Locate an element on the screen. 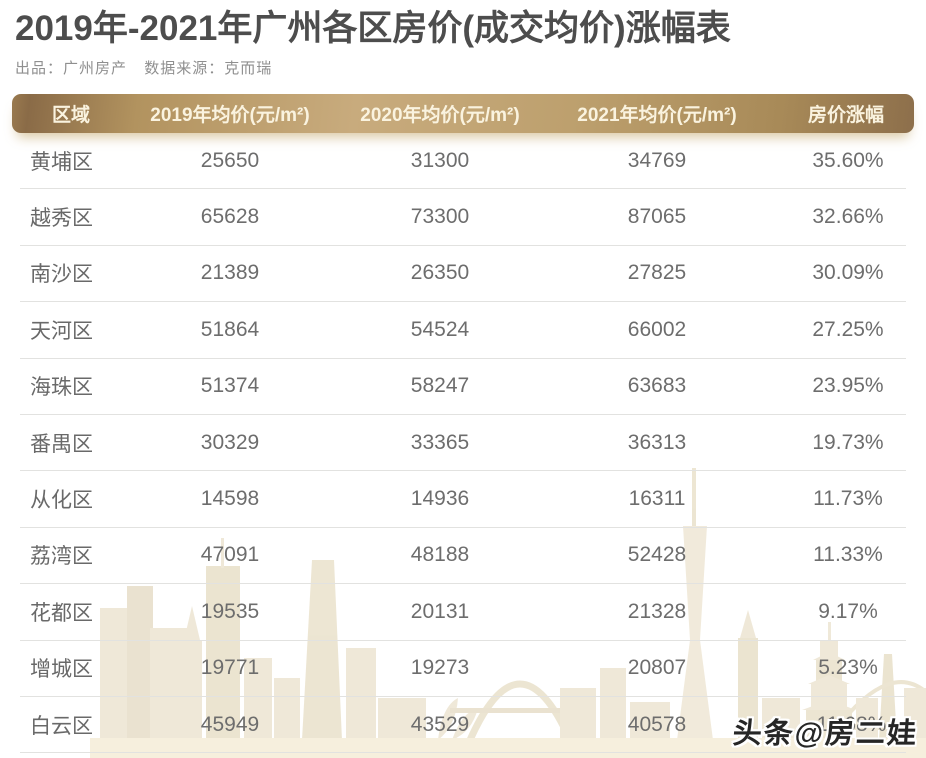  cell-price-2020: 43529 is located at coordinates (440, 724).